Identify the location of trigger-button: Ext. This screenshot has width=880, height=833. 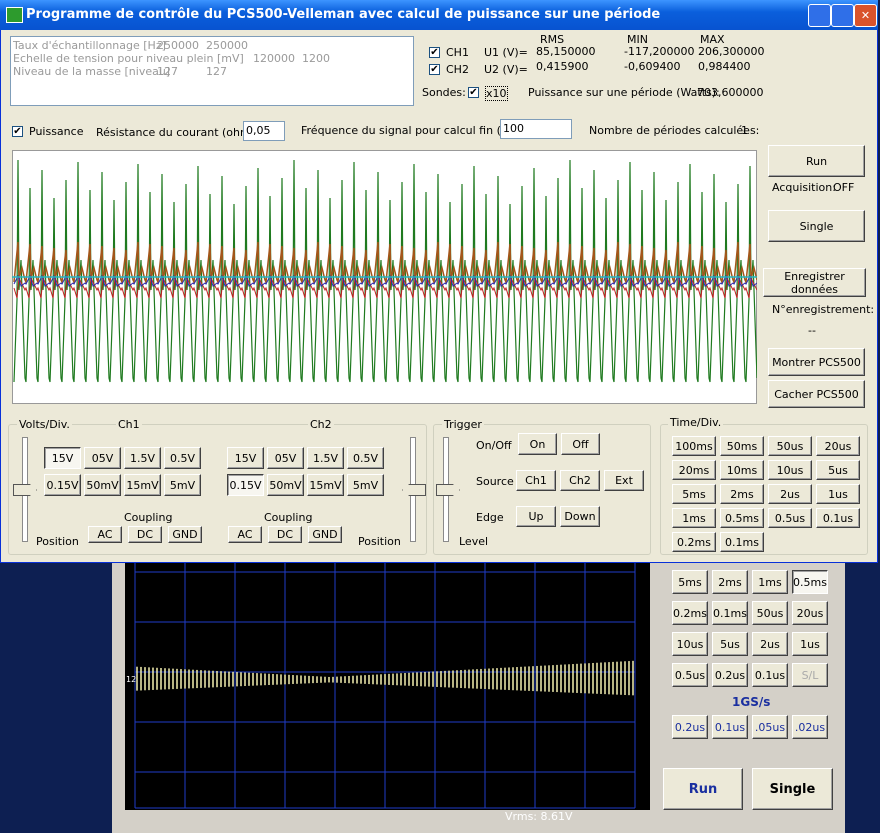
(624, 480).